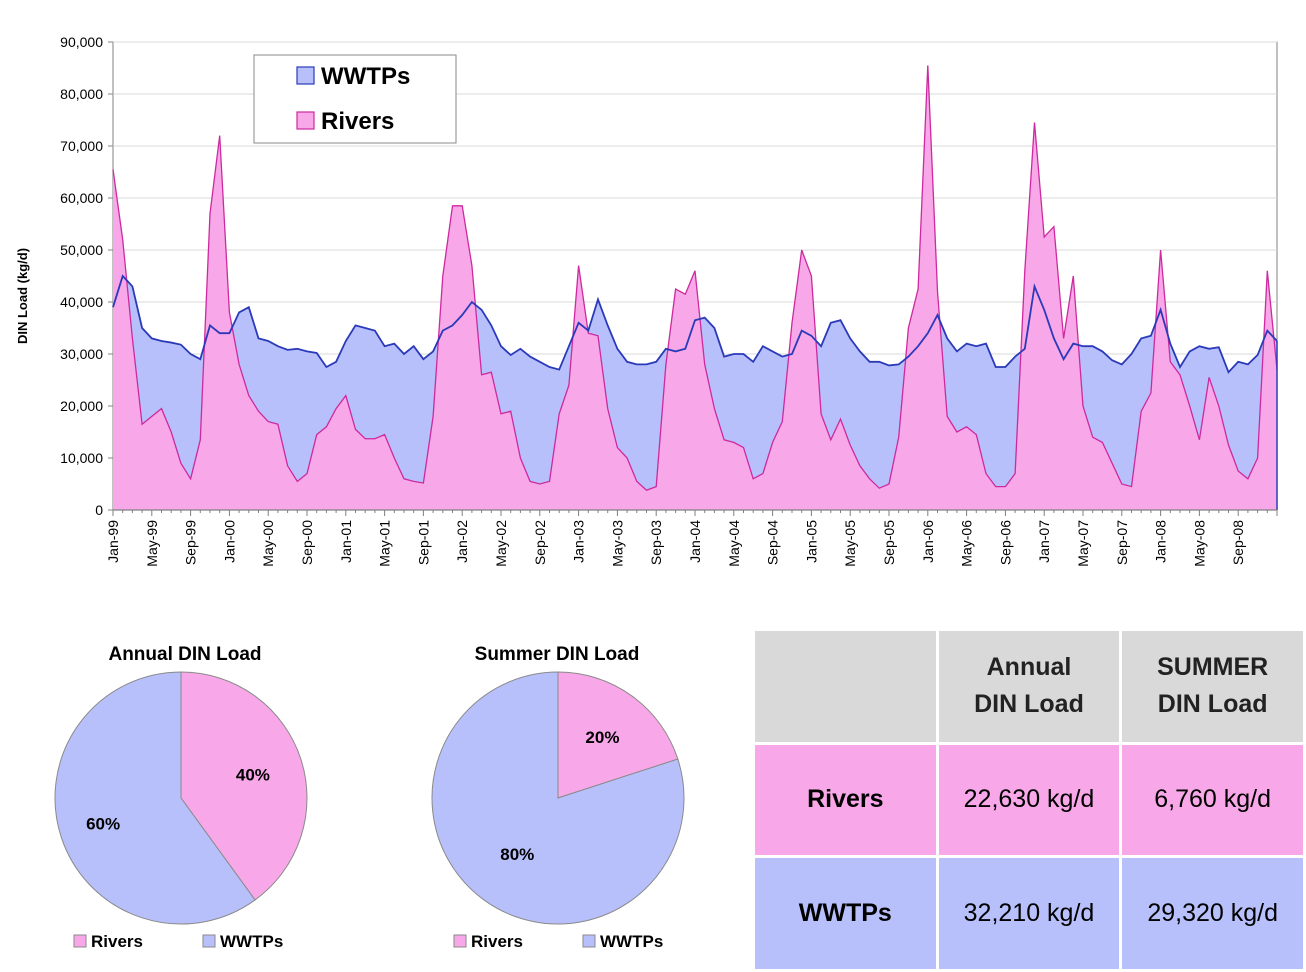 The width and height of the screenshot is (1306, 972). What do you see at coordinates (81, 406) in the screenshot?
I see `y-tick-label: 20,000` at bounding box center [81, 406].